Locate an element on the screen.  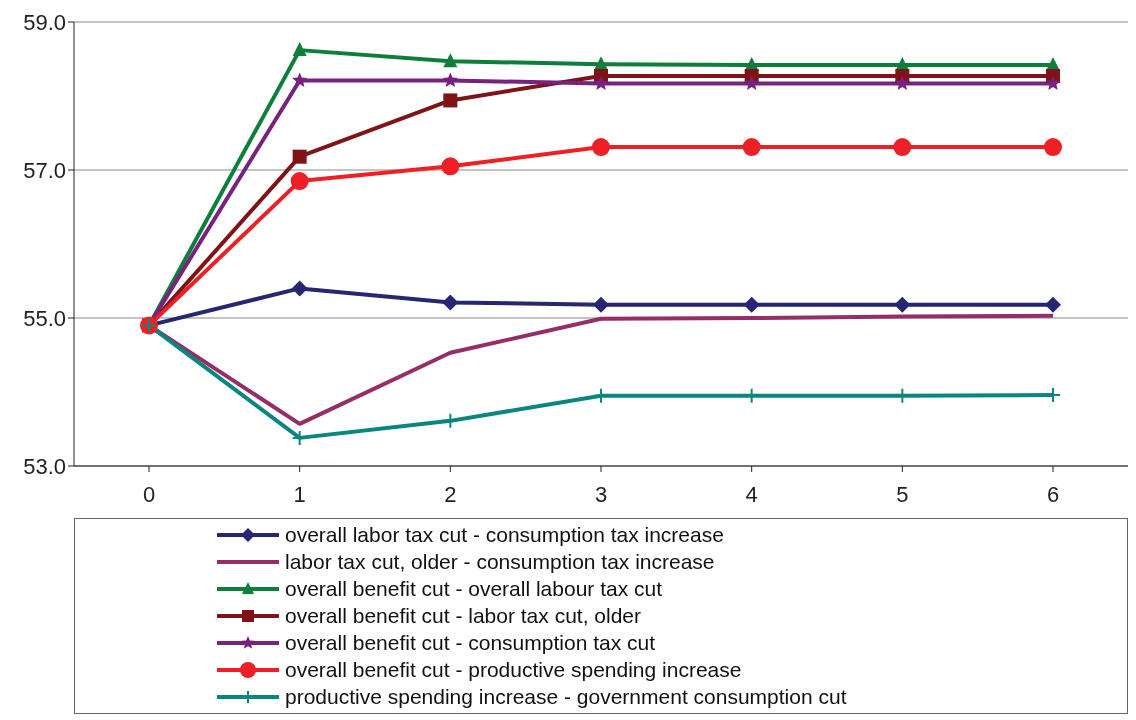
legend-label: overall benefit cut - productive spending increase is located at coordinates (513, 669).